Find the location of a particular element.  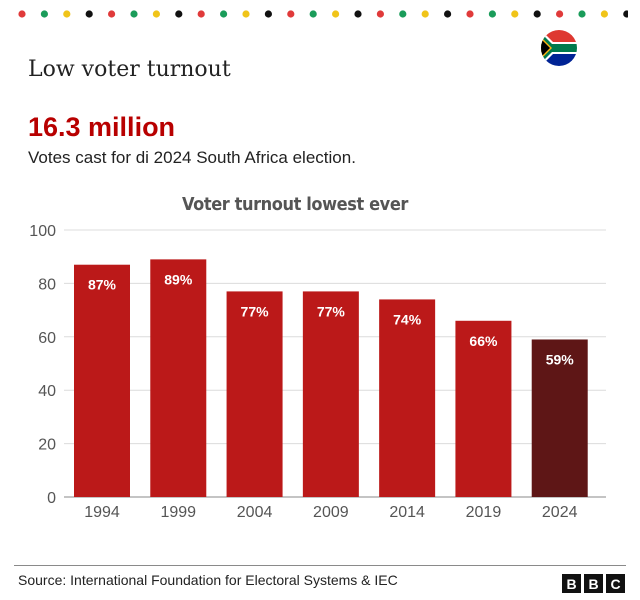

x-tick-label: 2009 is located at coordinates (331, 512).